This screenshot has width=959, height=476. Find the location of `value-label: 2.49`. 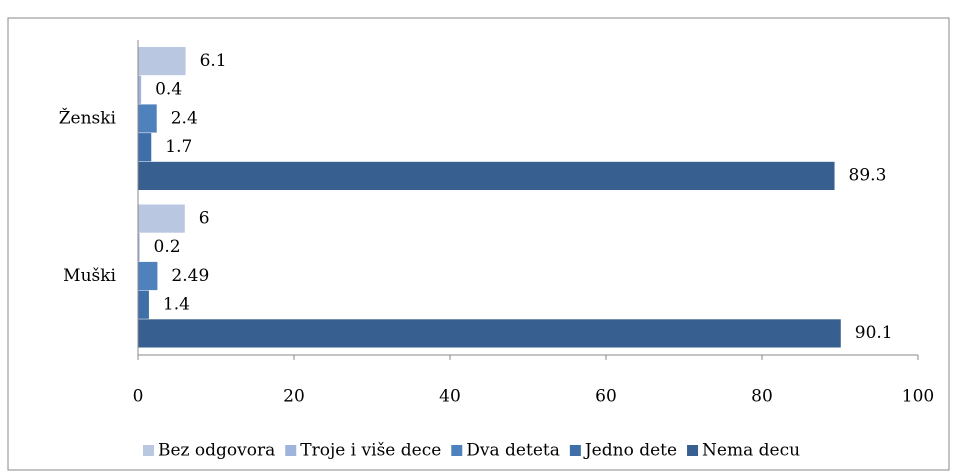

value-label: 2.49 is located at coordinates (190, 276).